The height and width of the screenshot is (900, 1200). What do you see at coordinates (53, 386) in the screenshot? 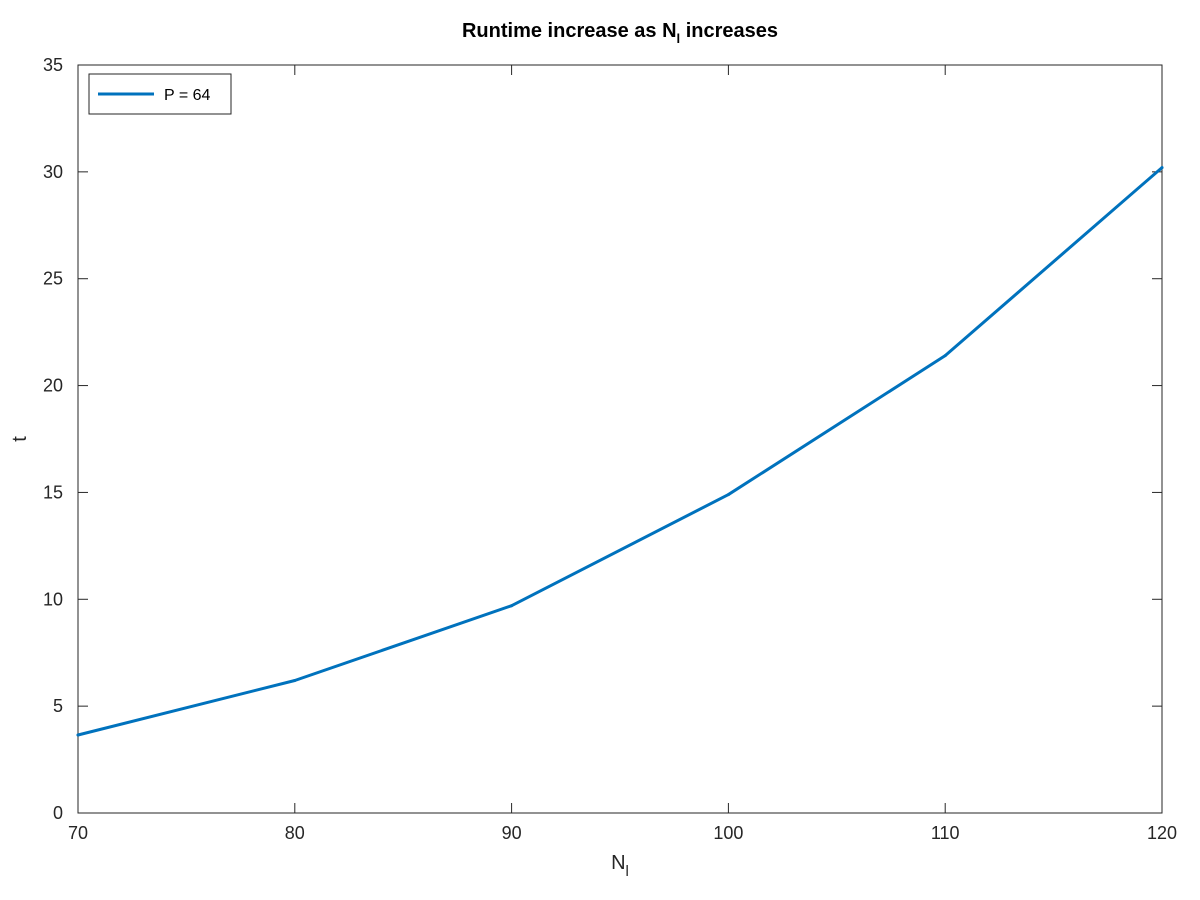
I see `y-tick-label: 20` at bounding box center [53, 386].